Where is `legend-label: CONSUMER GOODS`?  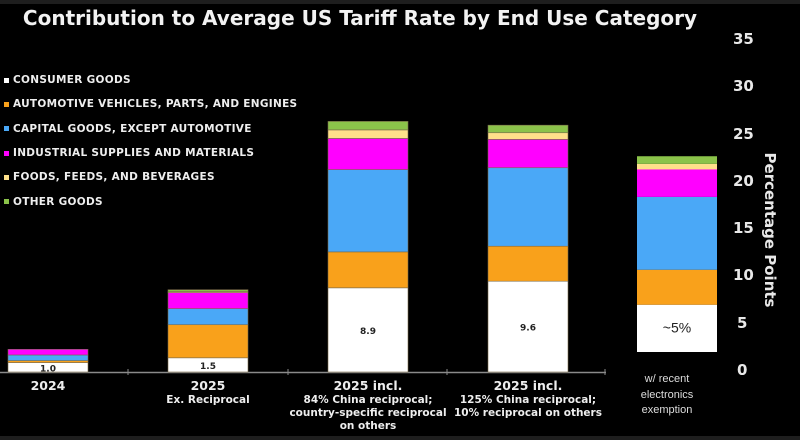 legend-label: CONSUMER GOODS is located at coordinates (72, 80).